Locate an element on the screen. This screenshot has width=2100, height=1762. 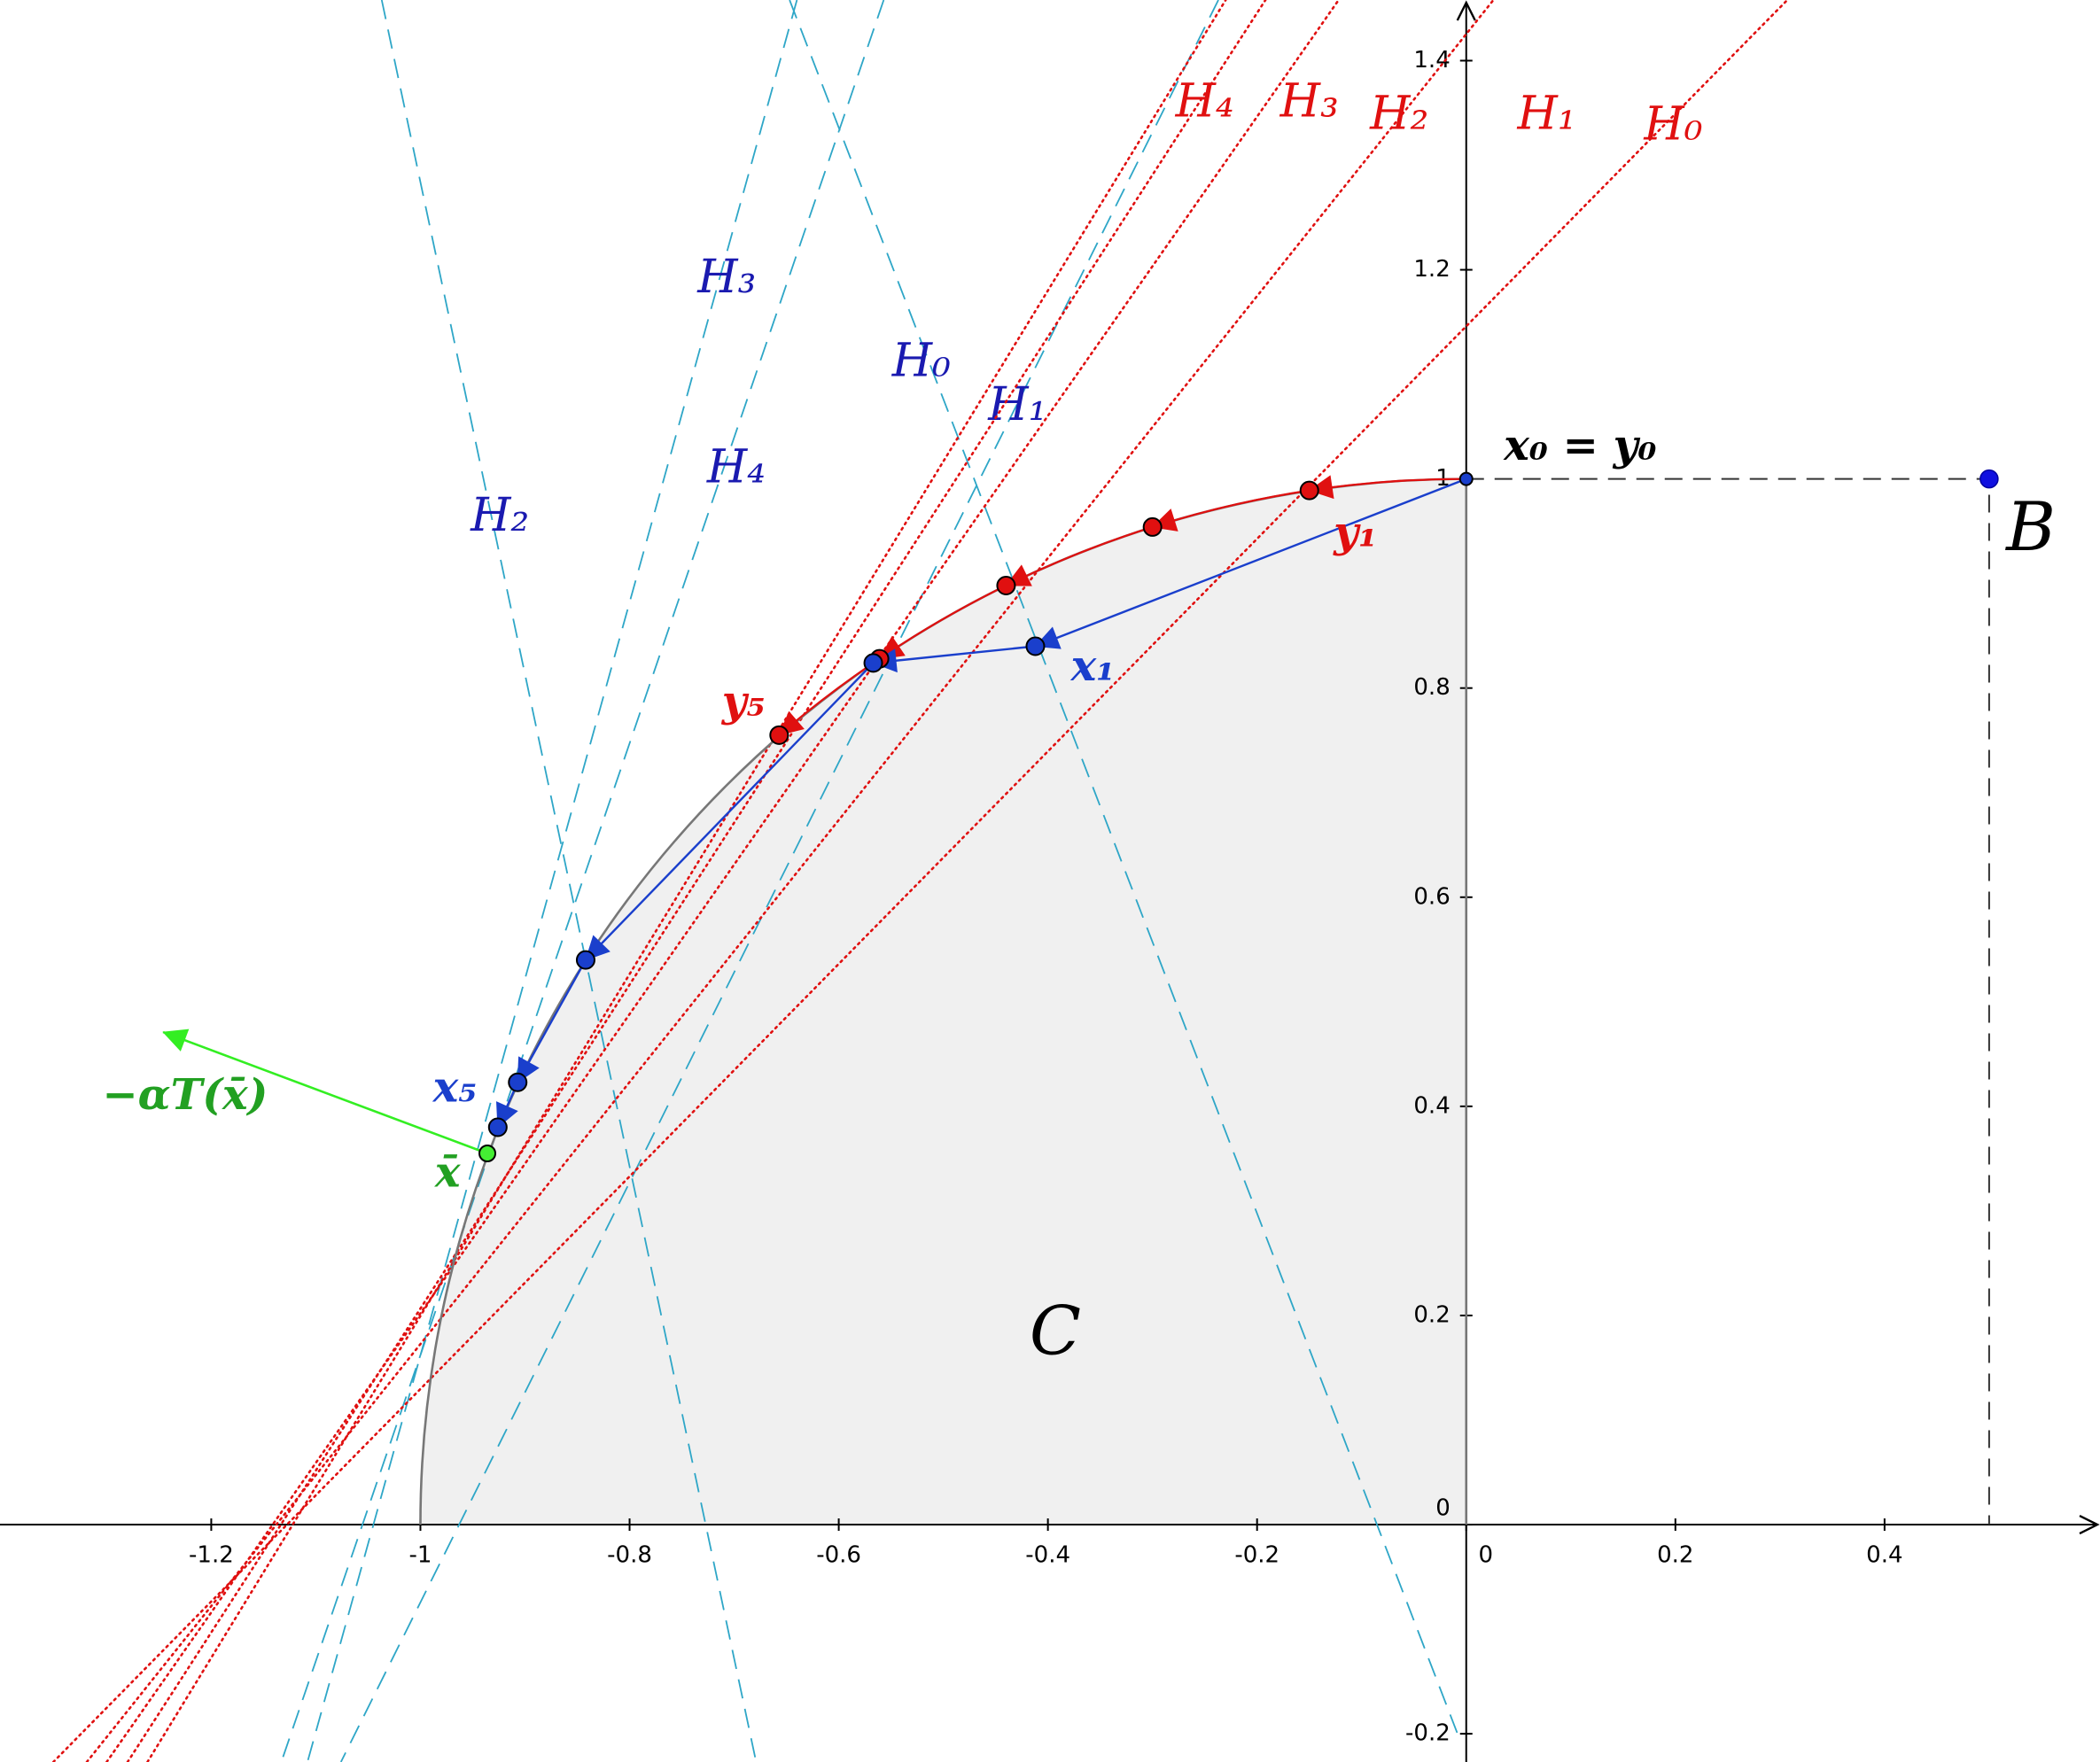
x-tick-label: -0.2 is located at coordinates (1256, 1555).